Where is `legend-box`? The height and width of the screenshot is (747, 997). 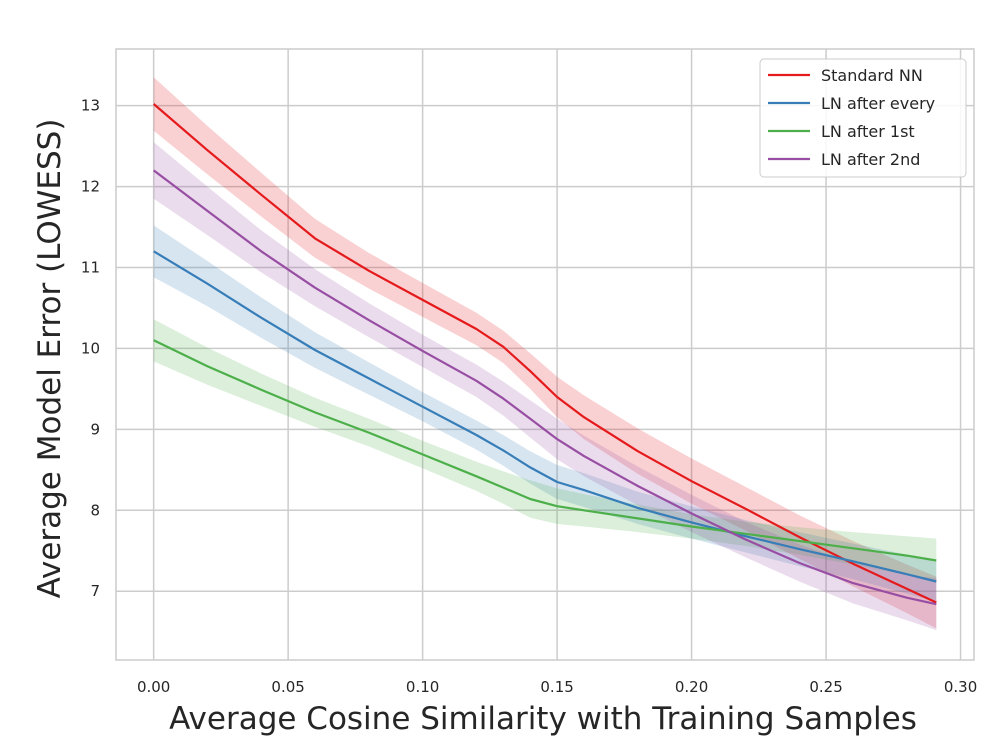
legend-box is located at coordinates (863, 118).